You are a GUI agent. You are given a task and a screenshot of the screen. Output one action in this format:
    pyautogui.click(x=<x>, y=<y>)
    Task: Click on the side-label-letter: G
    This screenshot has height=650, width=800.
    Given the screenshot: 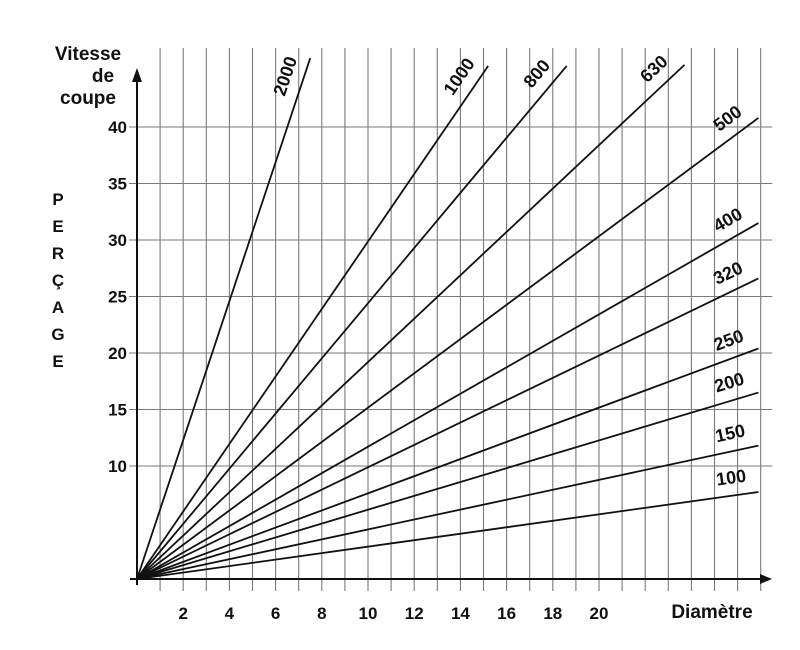 What is the action you would take?
    pyautogui.click(x=57, y=334)
    